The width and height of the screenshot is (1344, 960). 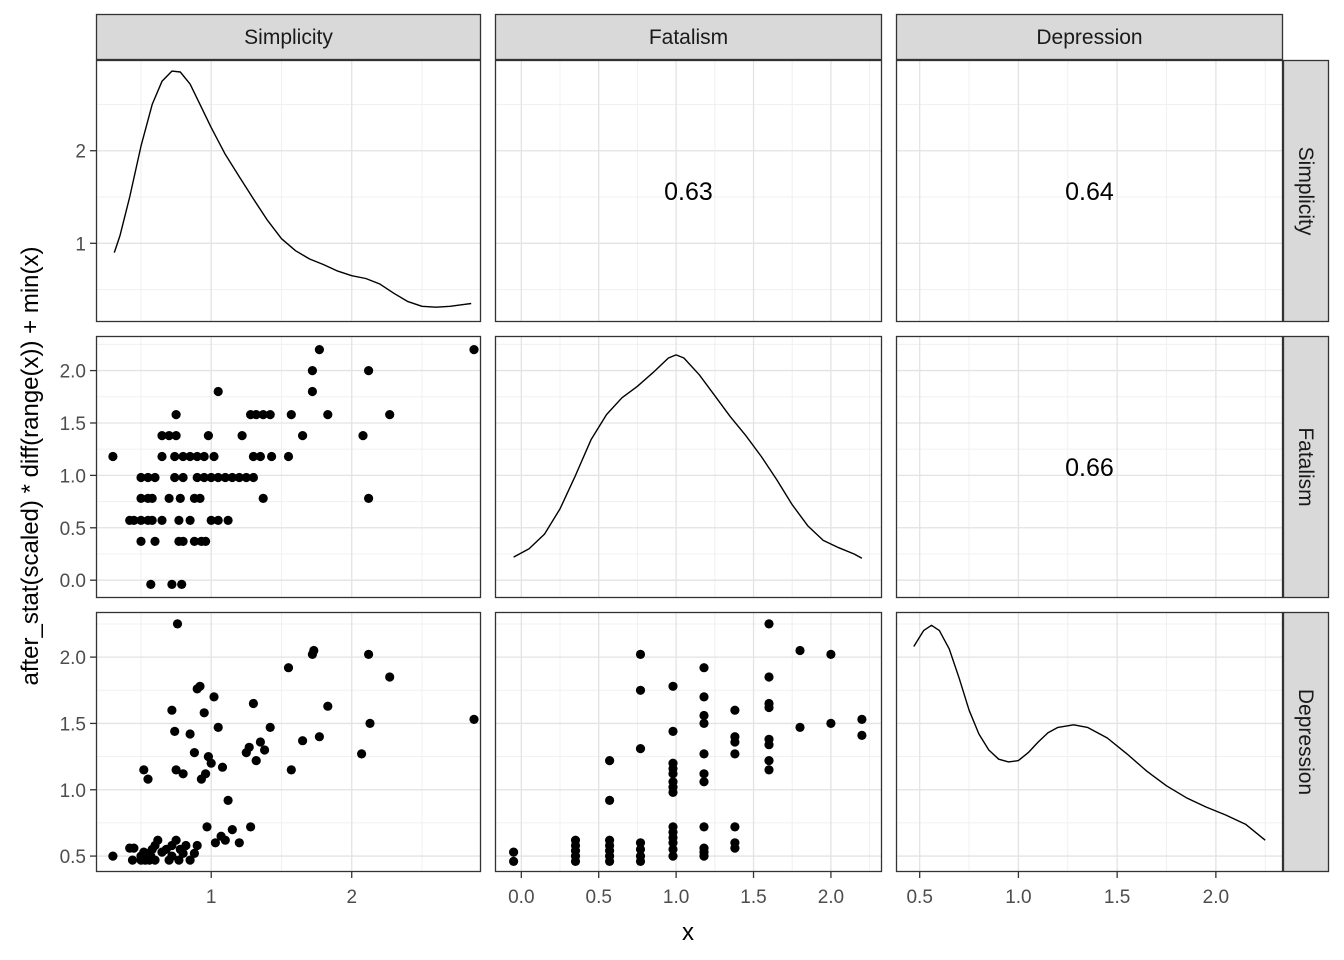 I want to click on panel-fatalism-depression: 0.66, so click(x=1089, y=467).